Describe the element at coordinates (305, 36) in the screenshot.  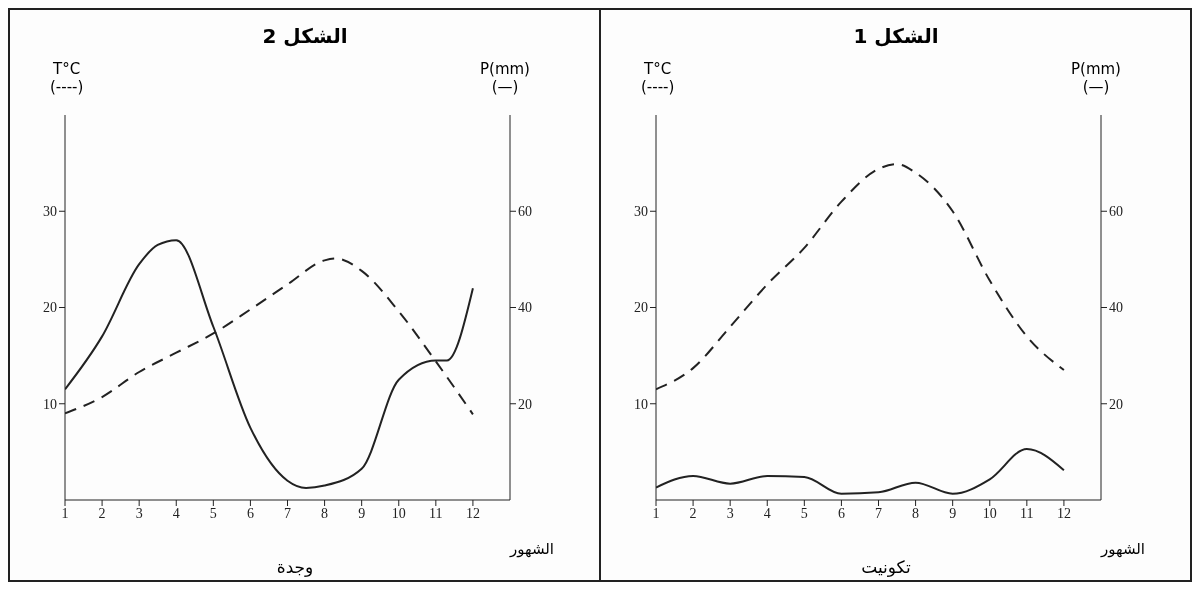
I see `chart-title: الشكل 2` at that location.